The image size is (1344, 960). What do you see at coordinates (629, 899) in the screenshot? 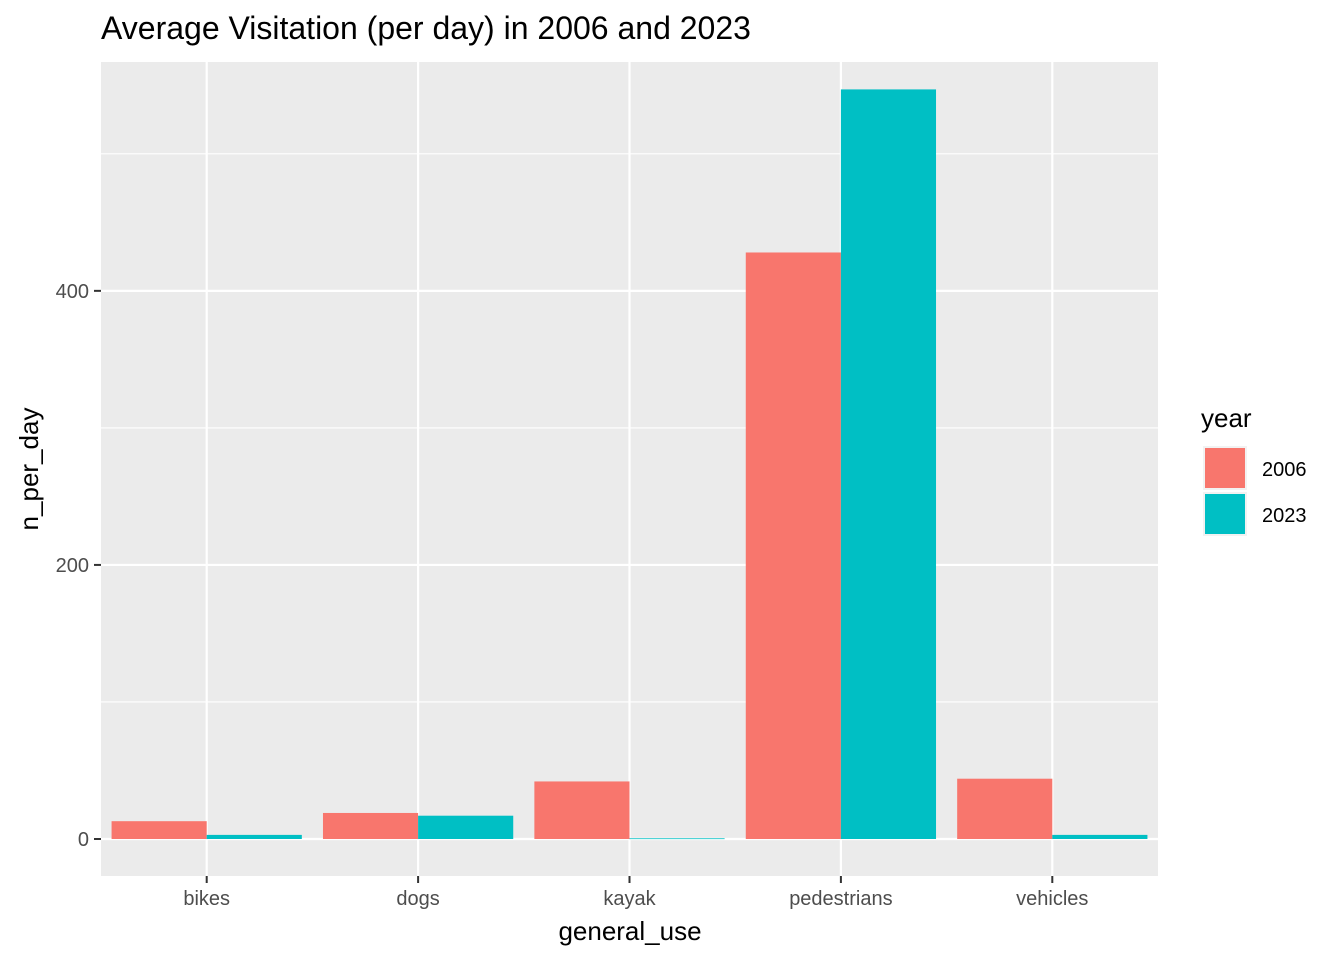
I see `x-tick-label: kayak` at bounding box center [629, 899].